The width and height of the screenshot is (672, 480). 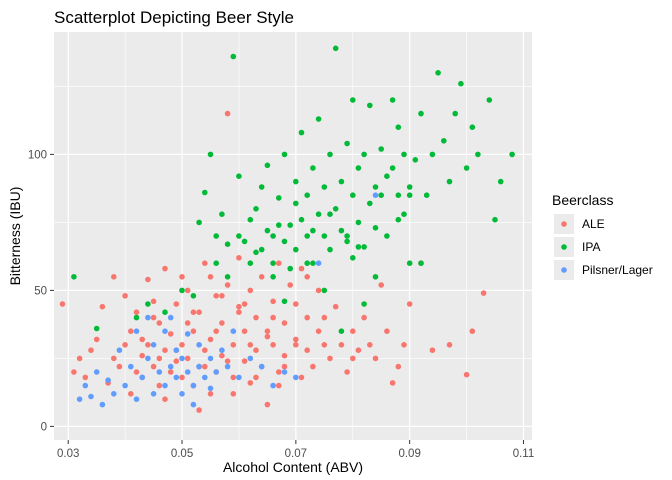 What do you see at coordinates (564, 224) in the screenshot?
I see `legend-swatch` at bounding box center [564, 224].